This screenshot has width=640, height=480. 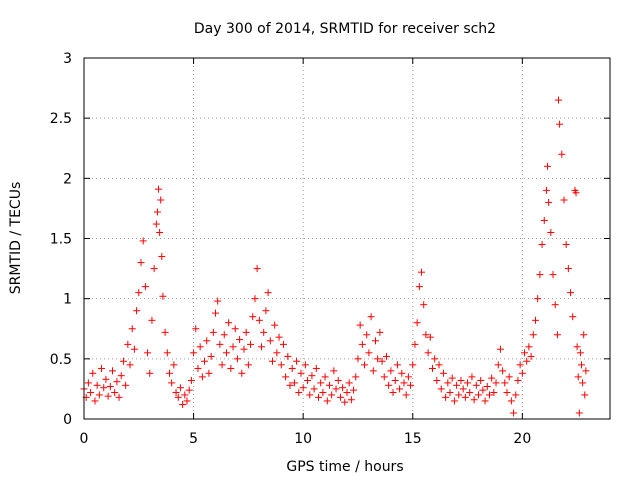 I want to click on y-tick-label: 0, so click(x=67, y=420).